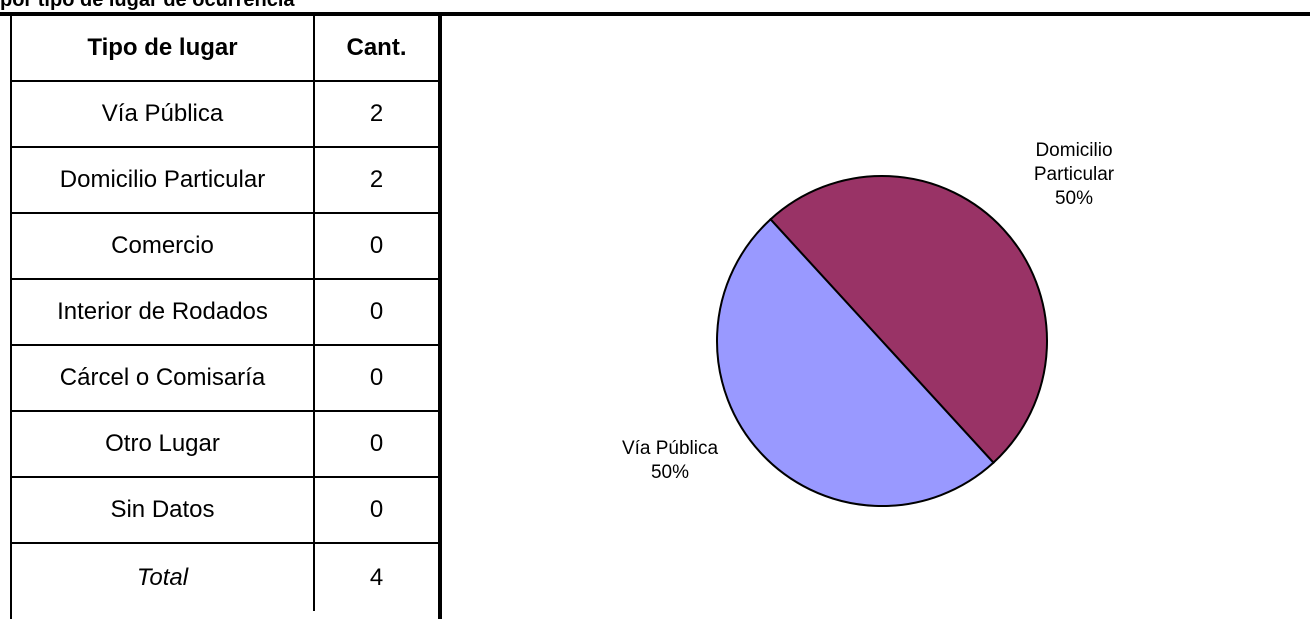 The image size is (1310, 624). I want to click on table-row: Cárcel o Comisaría 0, so click(225, 379).